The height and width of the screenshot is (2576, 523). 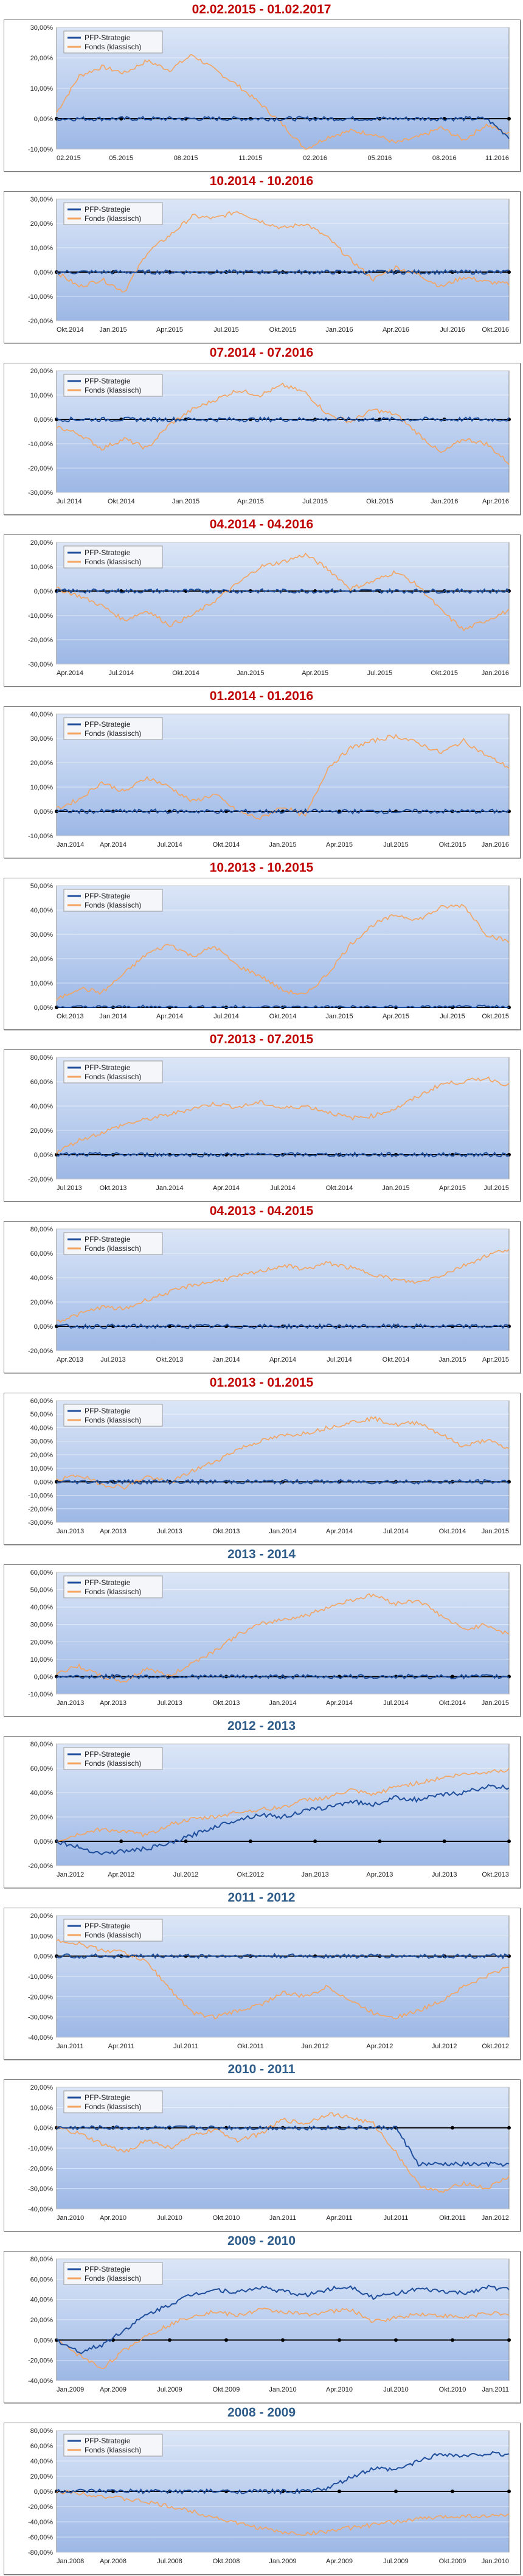 What do you see at coordinates (42, 1402) in the screenshot?
I see `y-tick-label: 60,00%` at bounding box center [42, 1402].